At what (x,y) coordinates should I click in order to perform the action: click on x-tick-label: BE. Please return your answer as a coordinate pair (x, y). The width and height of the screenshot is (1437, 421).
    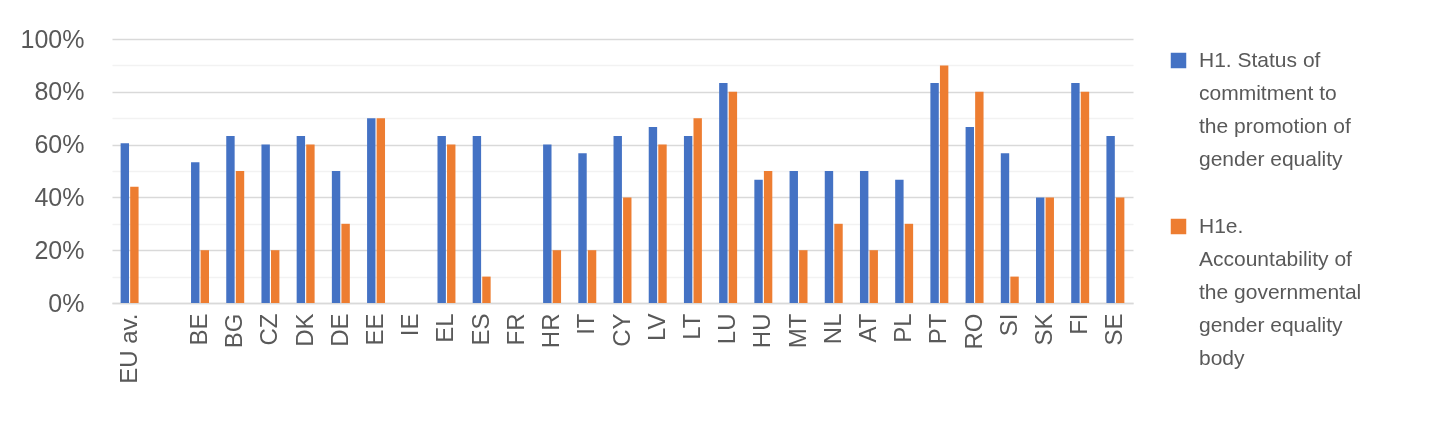
    Looking at the image, I should click on (199, 329).